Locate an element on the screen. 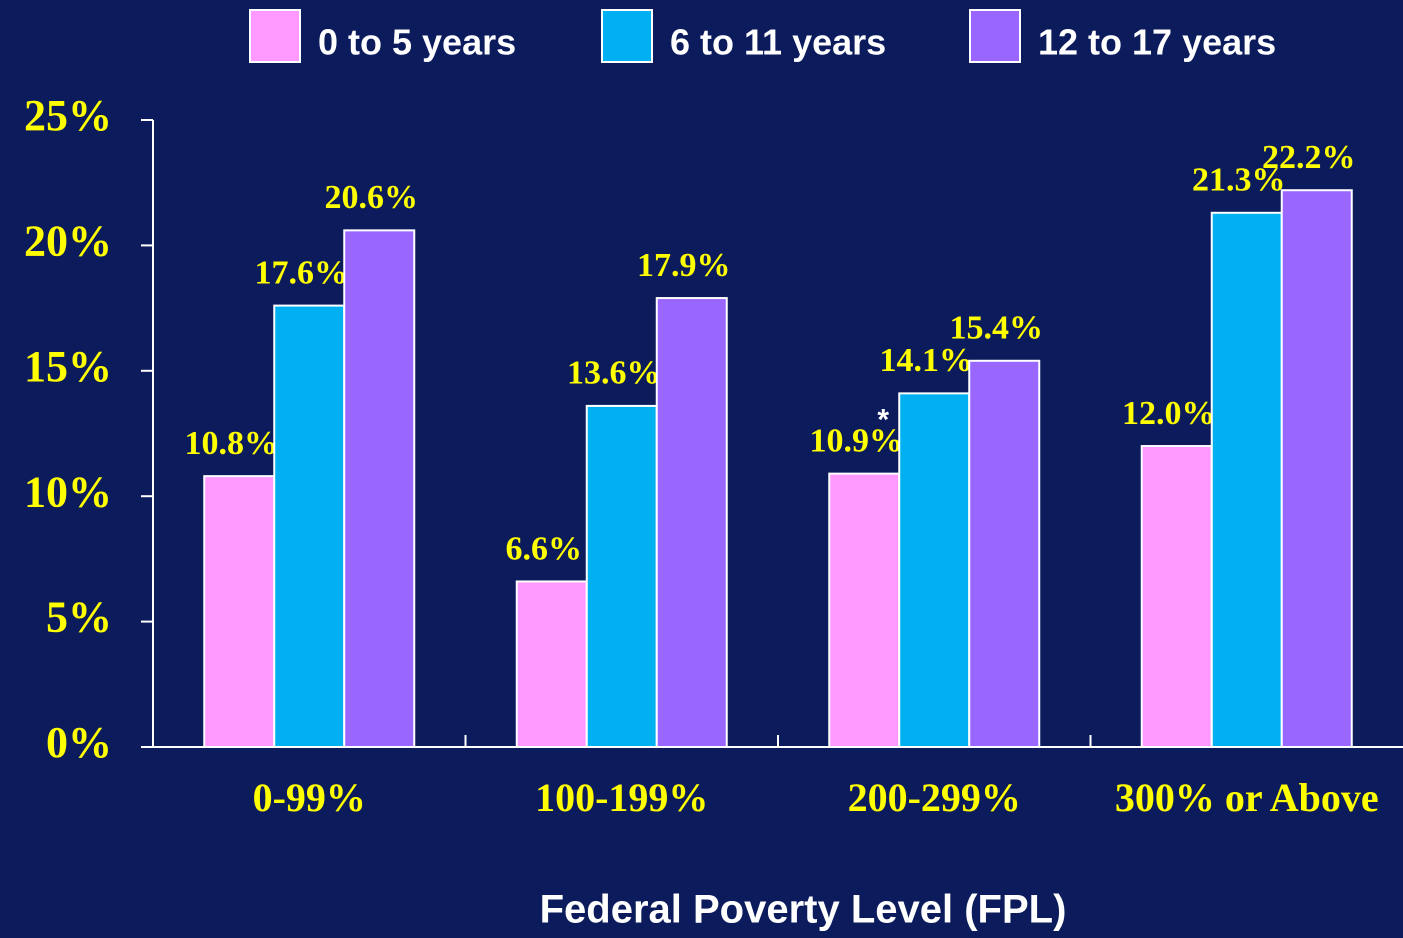  x-tick-label: 200-299% is located at coordinates (934, 797).